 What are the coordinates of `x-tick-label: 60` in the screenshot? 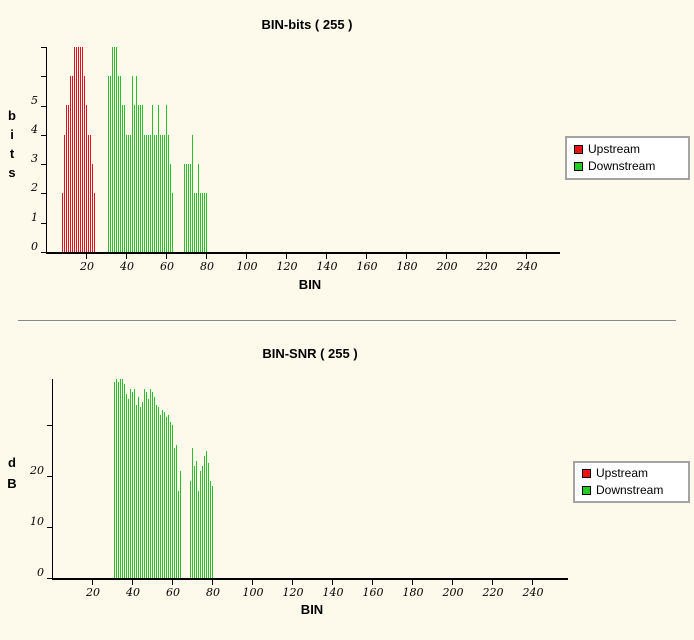 It's located at (173, 592).